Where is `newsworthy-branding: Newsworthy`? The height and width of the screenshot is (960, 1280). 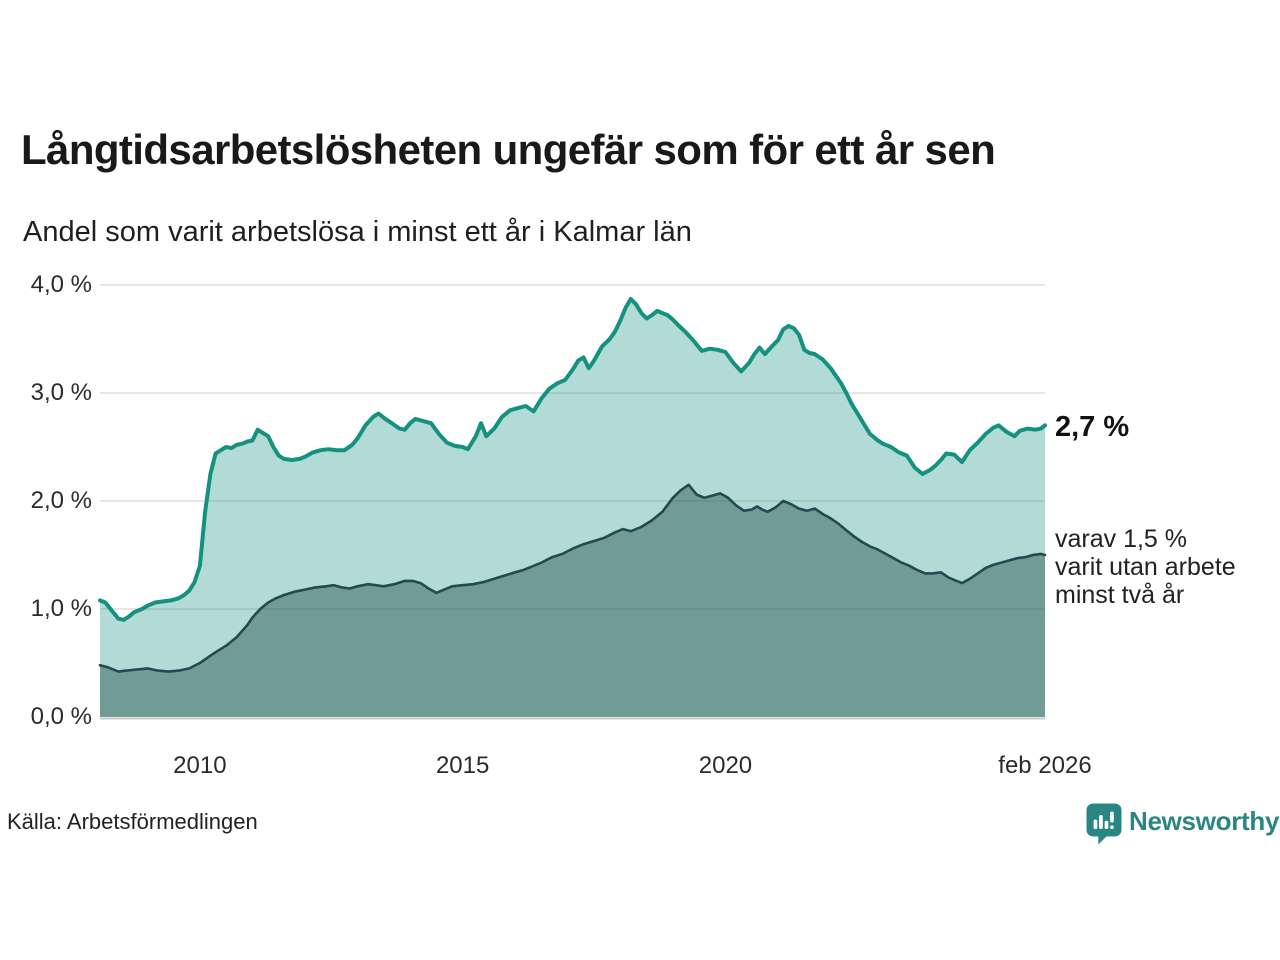
newsworthy-branding: Newsworthy is located at coordinates (1182, 825).